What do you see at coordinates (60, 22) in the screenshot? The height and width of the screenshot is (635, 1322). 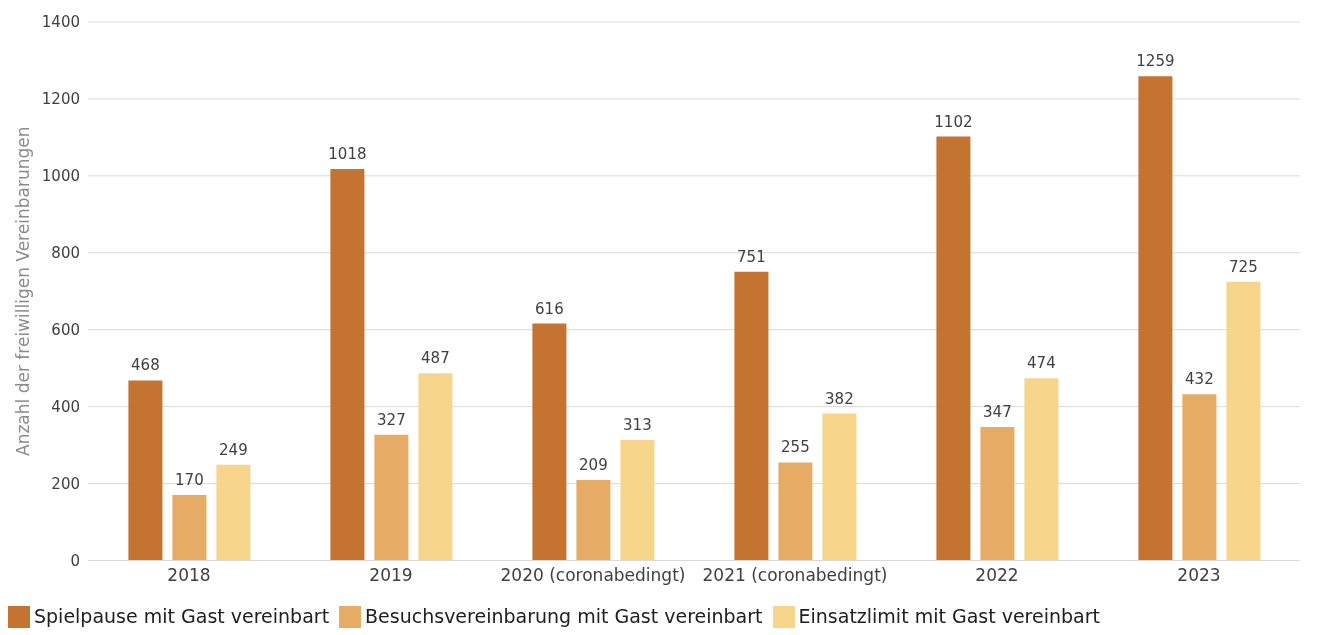 I see `y-tick-label: 1400` at bounding box center [60, 22].